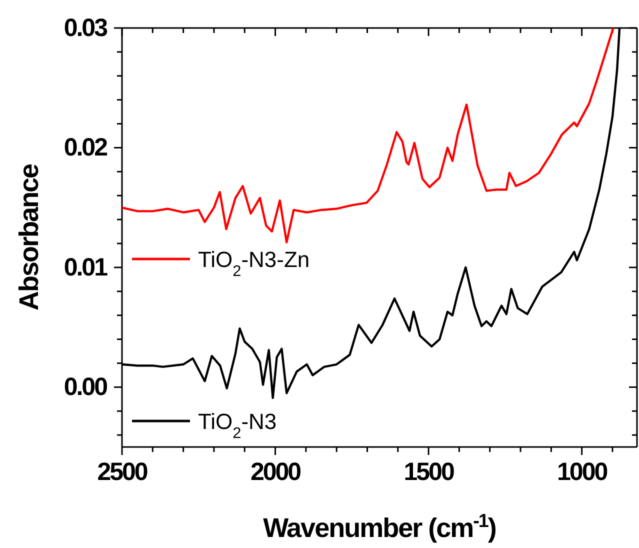  Describe the element at coordinates (86, 28) in the screenshot. I see `y-tick-label: 0.03` at that location.